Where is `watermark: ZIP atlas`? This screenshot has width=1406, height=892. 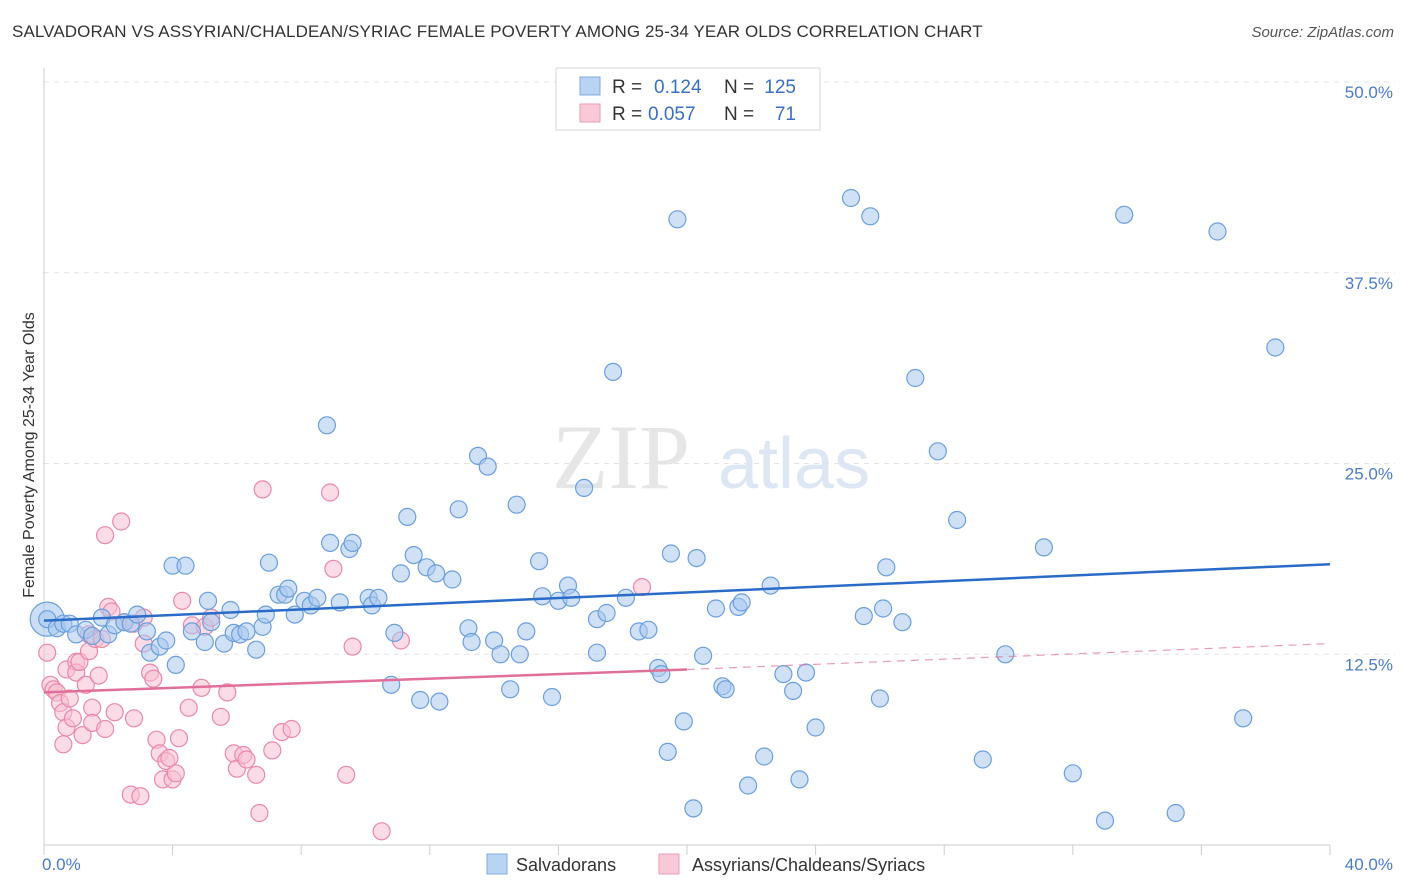
watermark: ZIP atlas is located at coordinates (711, 457).